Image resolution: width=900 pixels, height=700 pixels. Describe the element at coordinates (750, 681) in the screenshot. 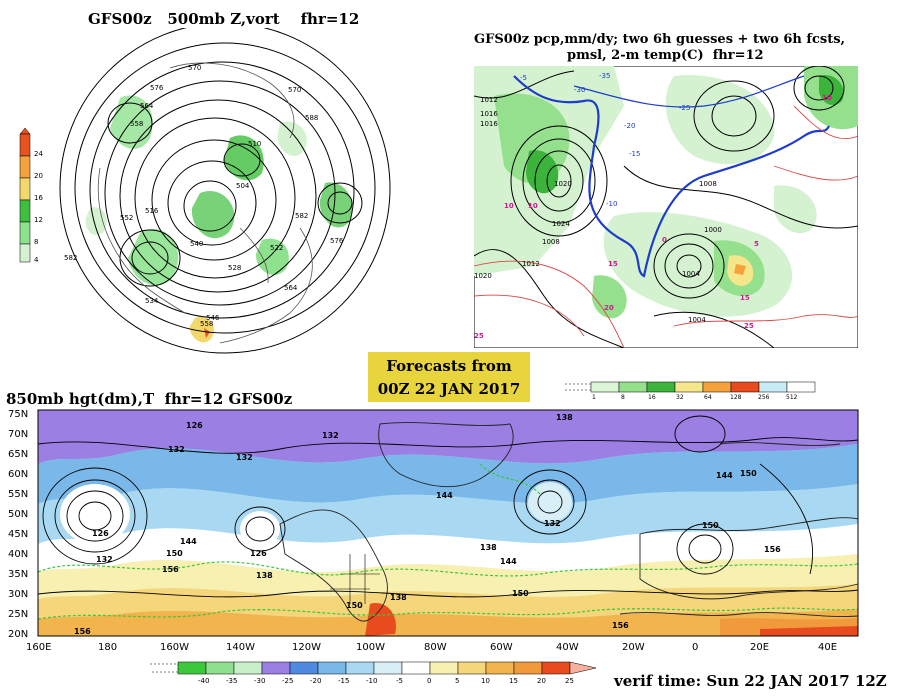

I see `verification-time: verif time: Sun 22 JAN 2017 12Z` at that location.